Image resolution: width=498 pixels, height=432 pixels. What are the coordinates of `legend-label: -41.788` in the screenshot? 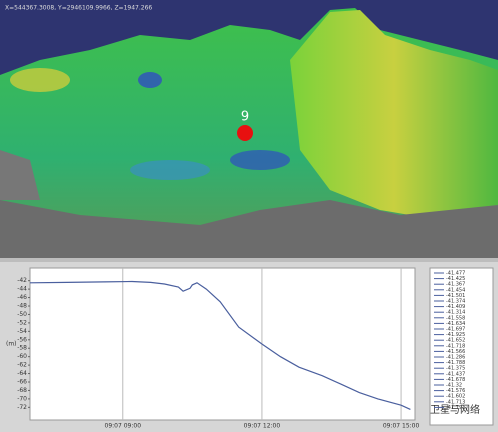 It's located at (455, 363).